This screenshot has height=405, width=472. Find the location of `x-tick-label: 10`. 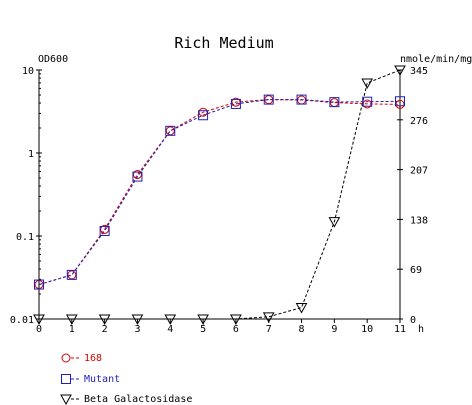

x-tick-label: 10 is located at coordinates (367, 329).